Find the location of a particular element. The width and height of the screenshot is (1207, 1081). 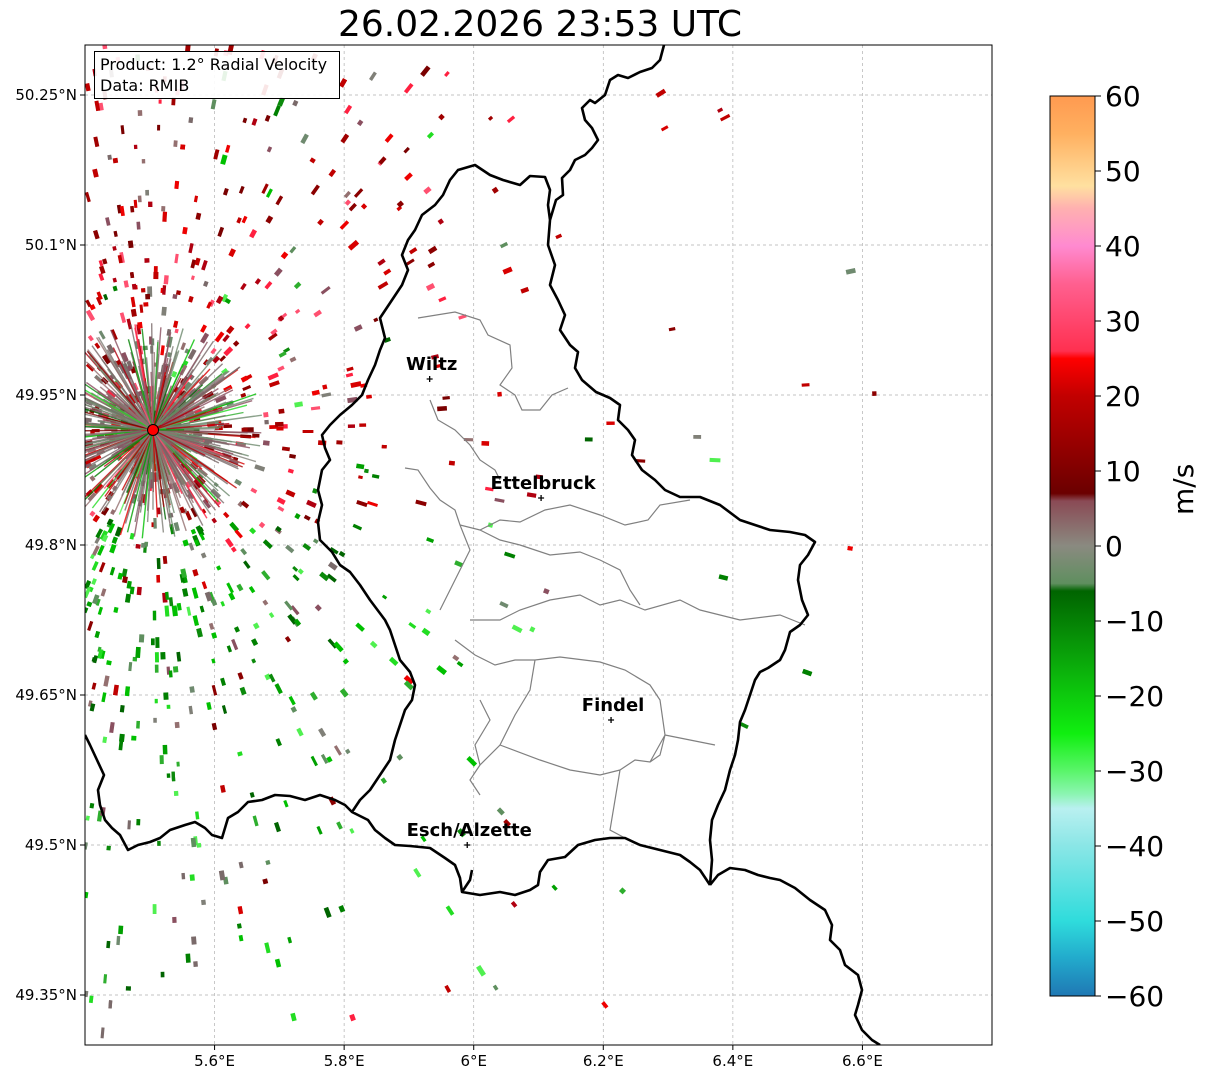

x-tick-label: 6.6°E is located at coordinates (862, 1061).